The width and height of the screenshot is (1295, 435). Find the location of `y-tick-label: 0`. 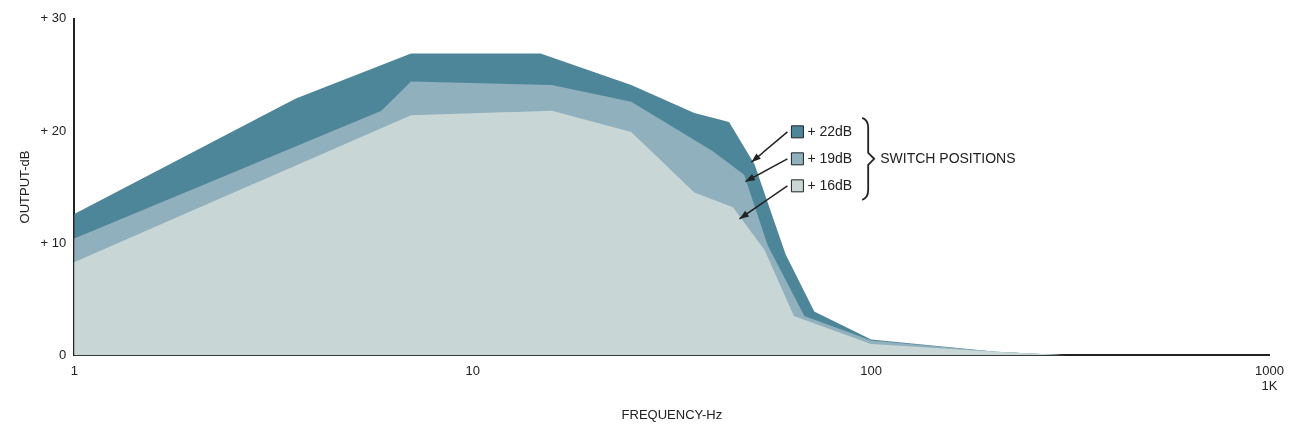

y-tick-label: 0 is located at coordinates (63, 354).